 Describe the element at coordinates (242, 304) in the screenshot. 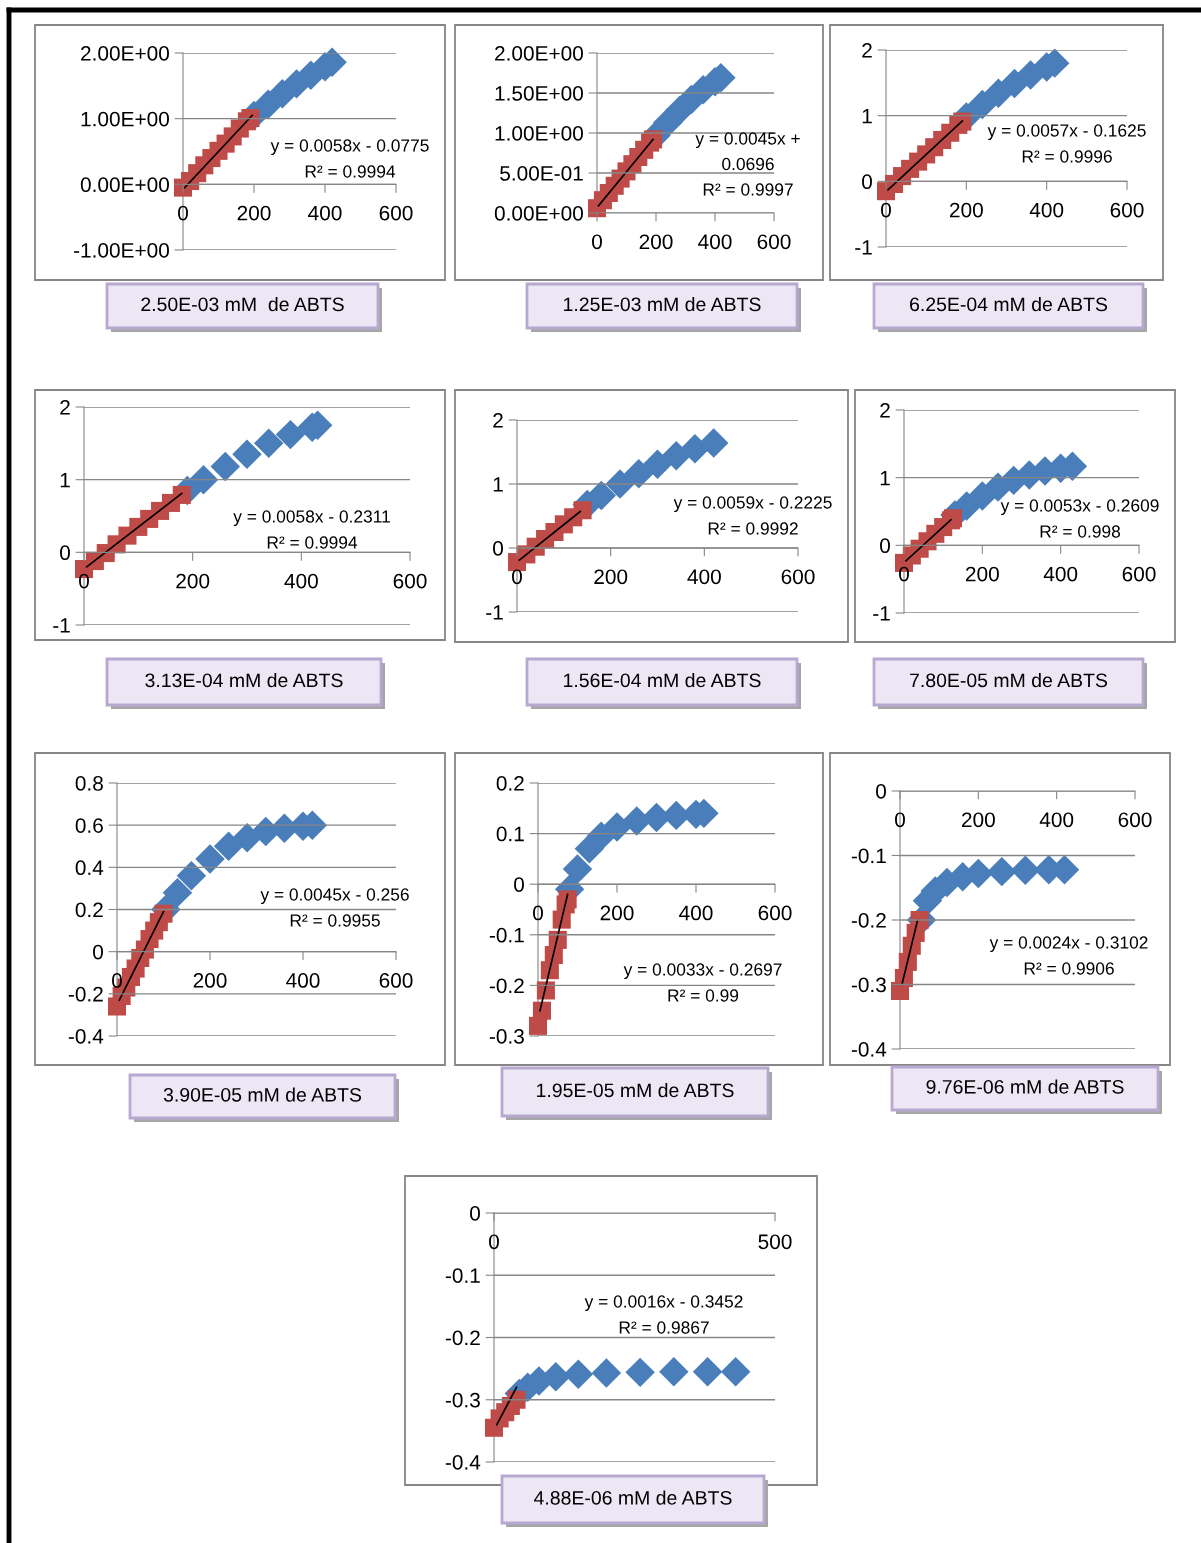

I see `text: 2.50E-03 mM de ABTS` at that location.